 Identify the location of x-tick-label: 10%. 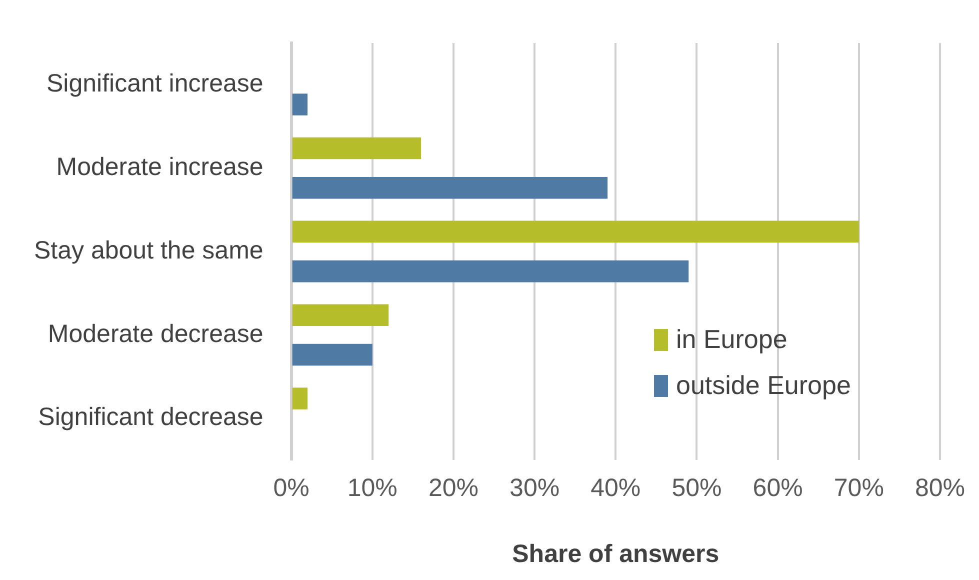
(372, 488).